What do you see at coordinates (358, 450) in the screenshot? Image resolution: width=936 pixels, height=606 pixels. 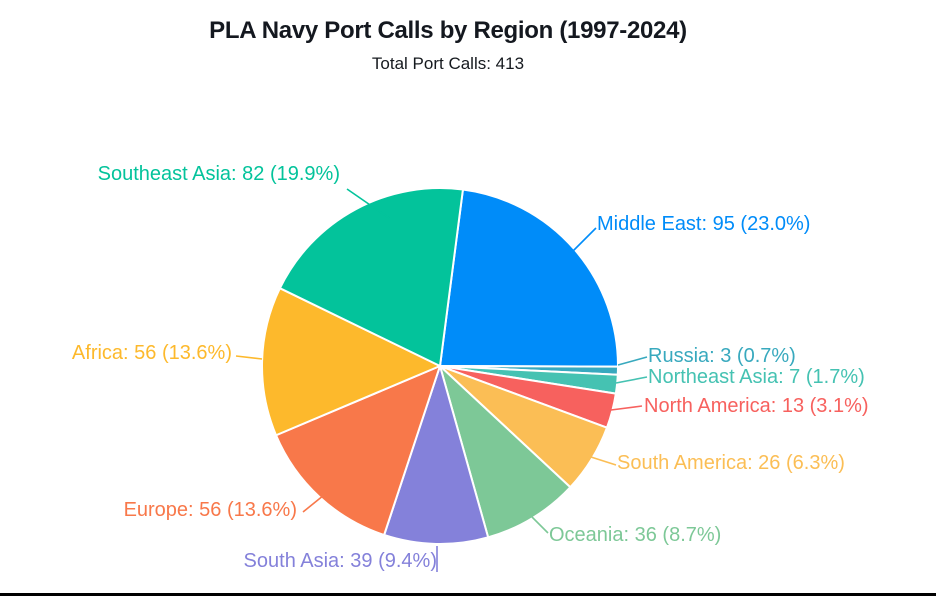 I see `pie-slice-europe` at bounding box center [358, 450].